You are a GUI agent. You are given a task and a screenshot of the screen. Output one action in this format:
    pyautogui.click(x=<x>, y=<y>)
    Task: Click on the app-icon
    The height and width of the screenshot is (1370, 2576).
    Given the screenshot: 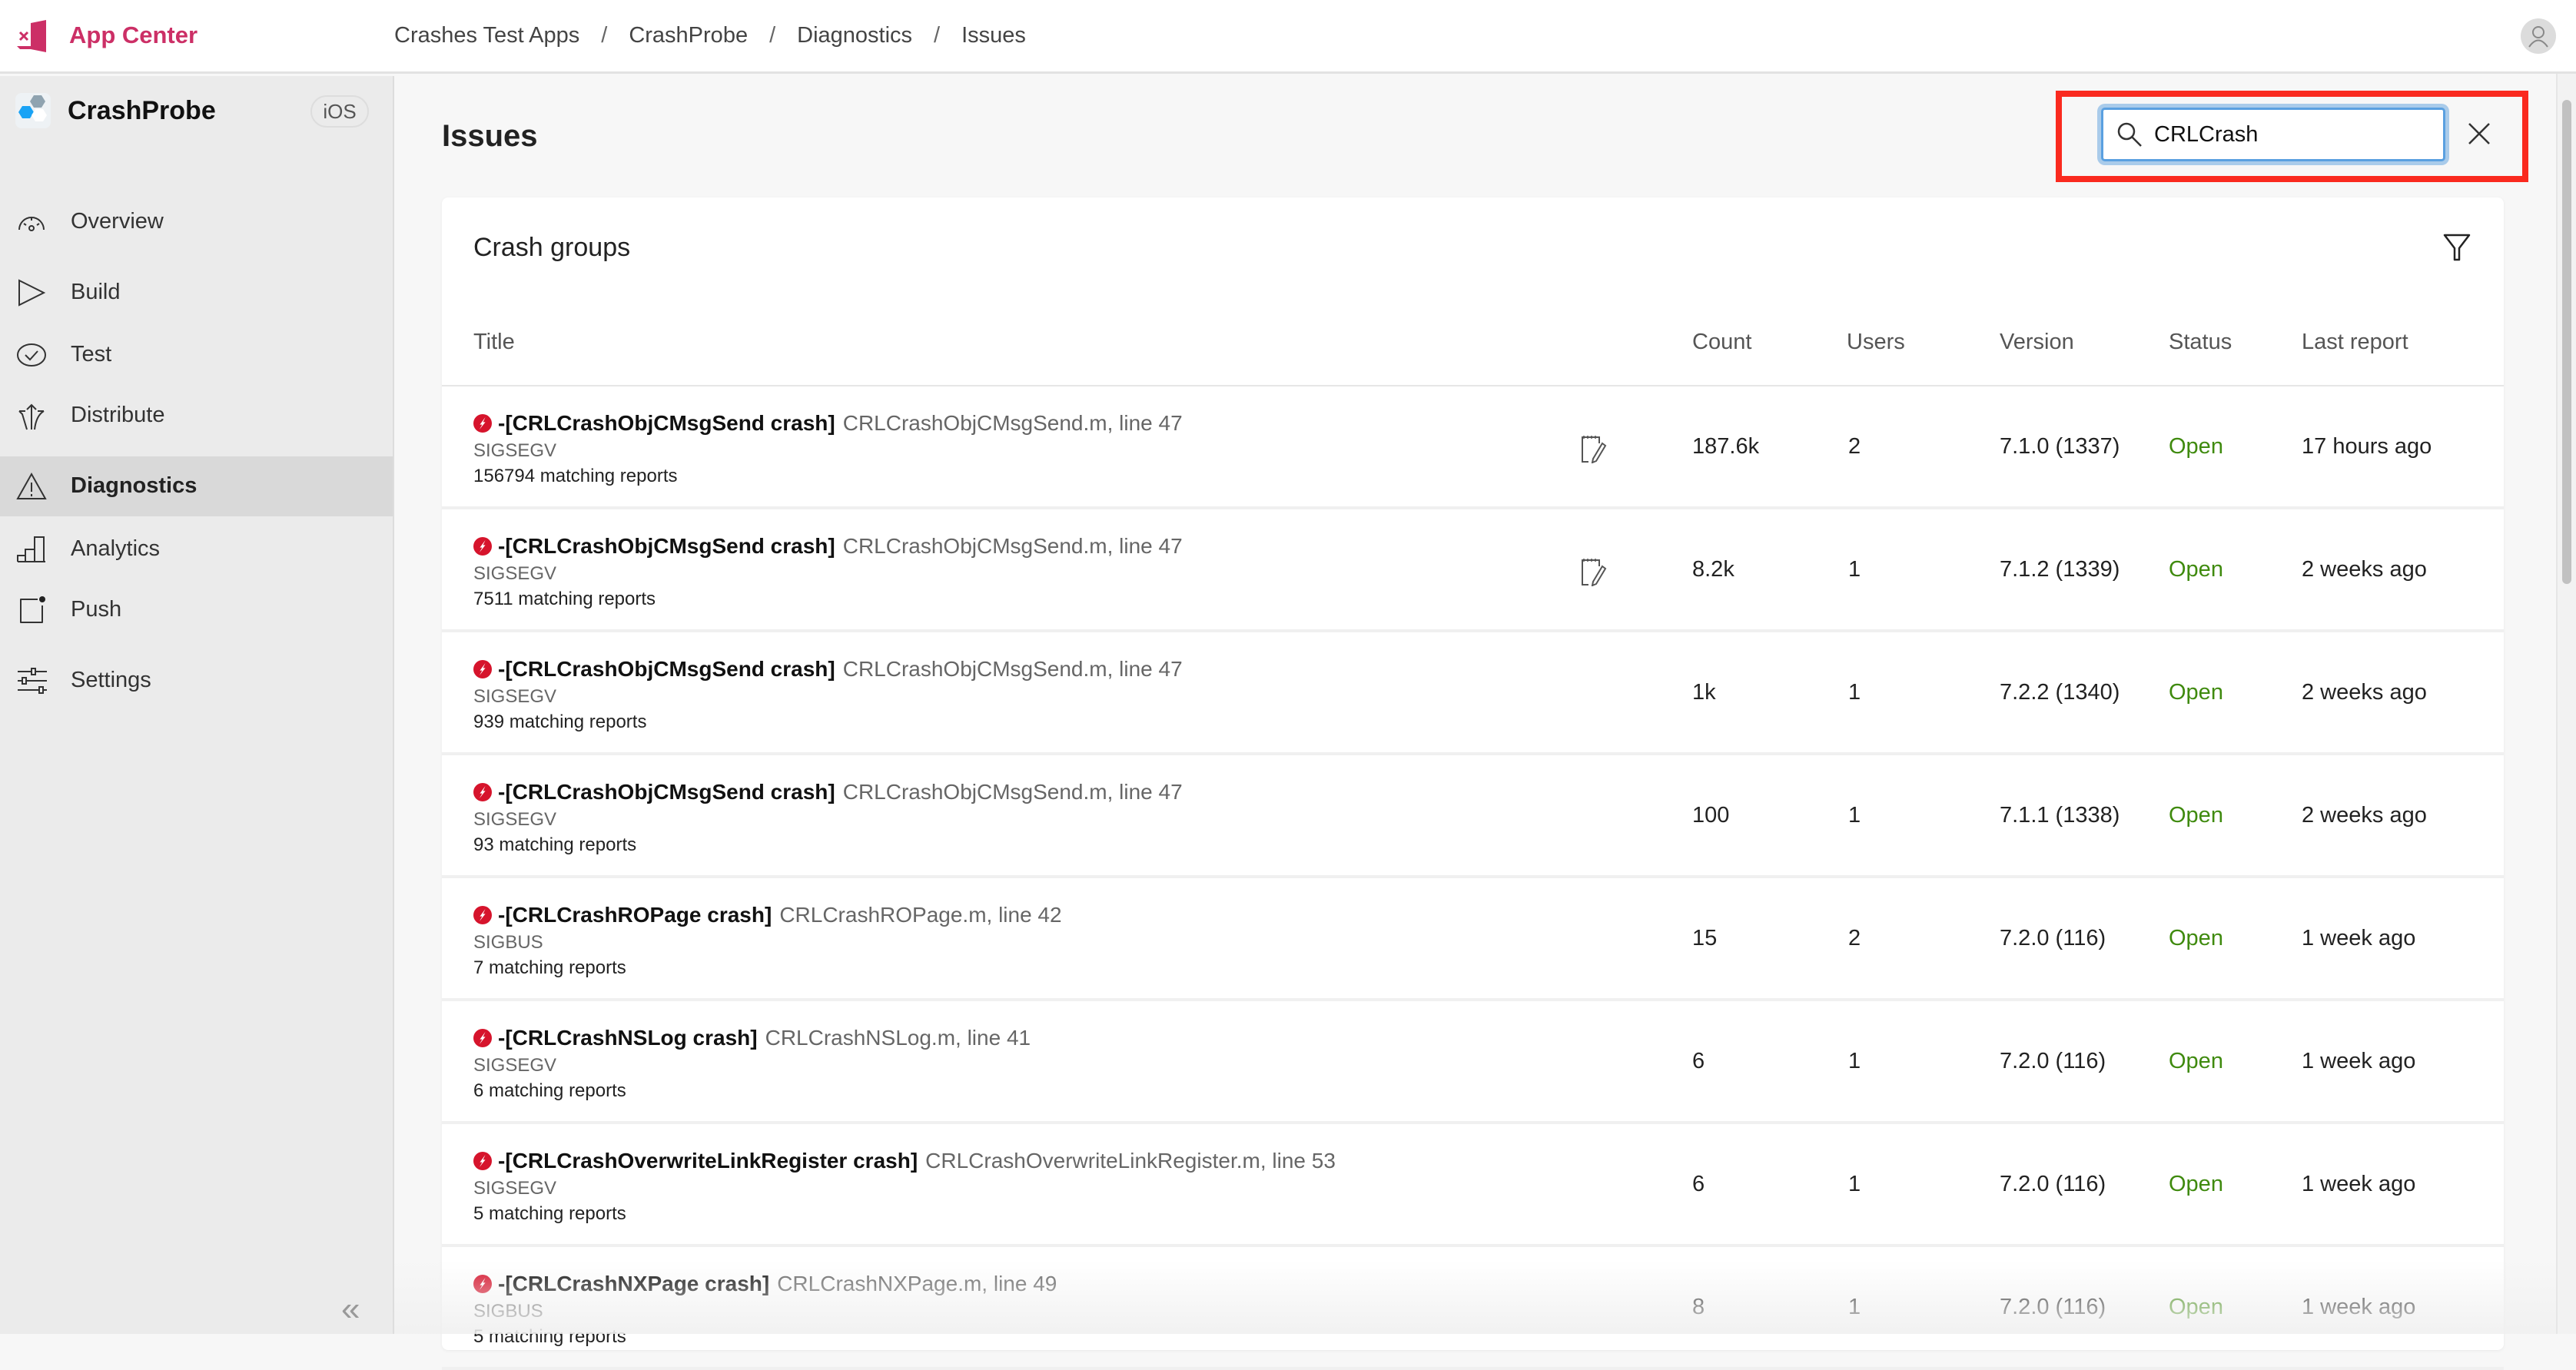 What is the action you would take?
    pyautogui.click(x=33, y=110)
    